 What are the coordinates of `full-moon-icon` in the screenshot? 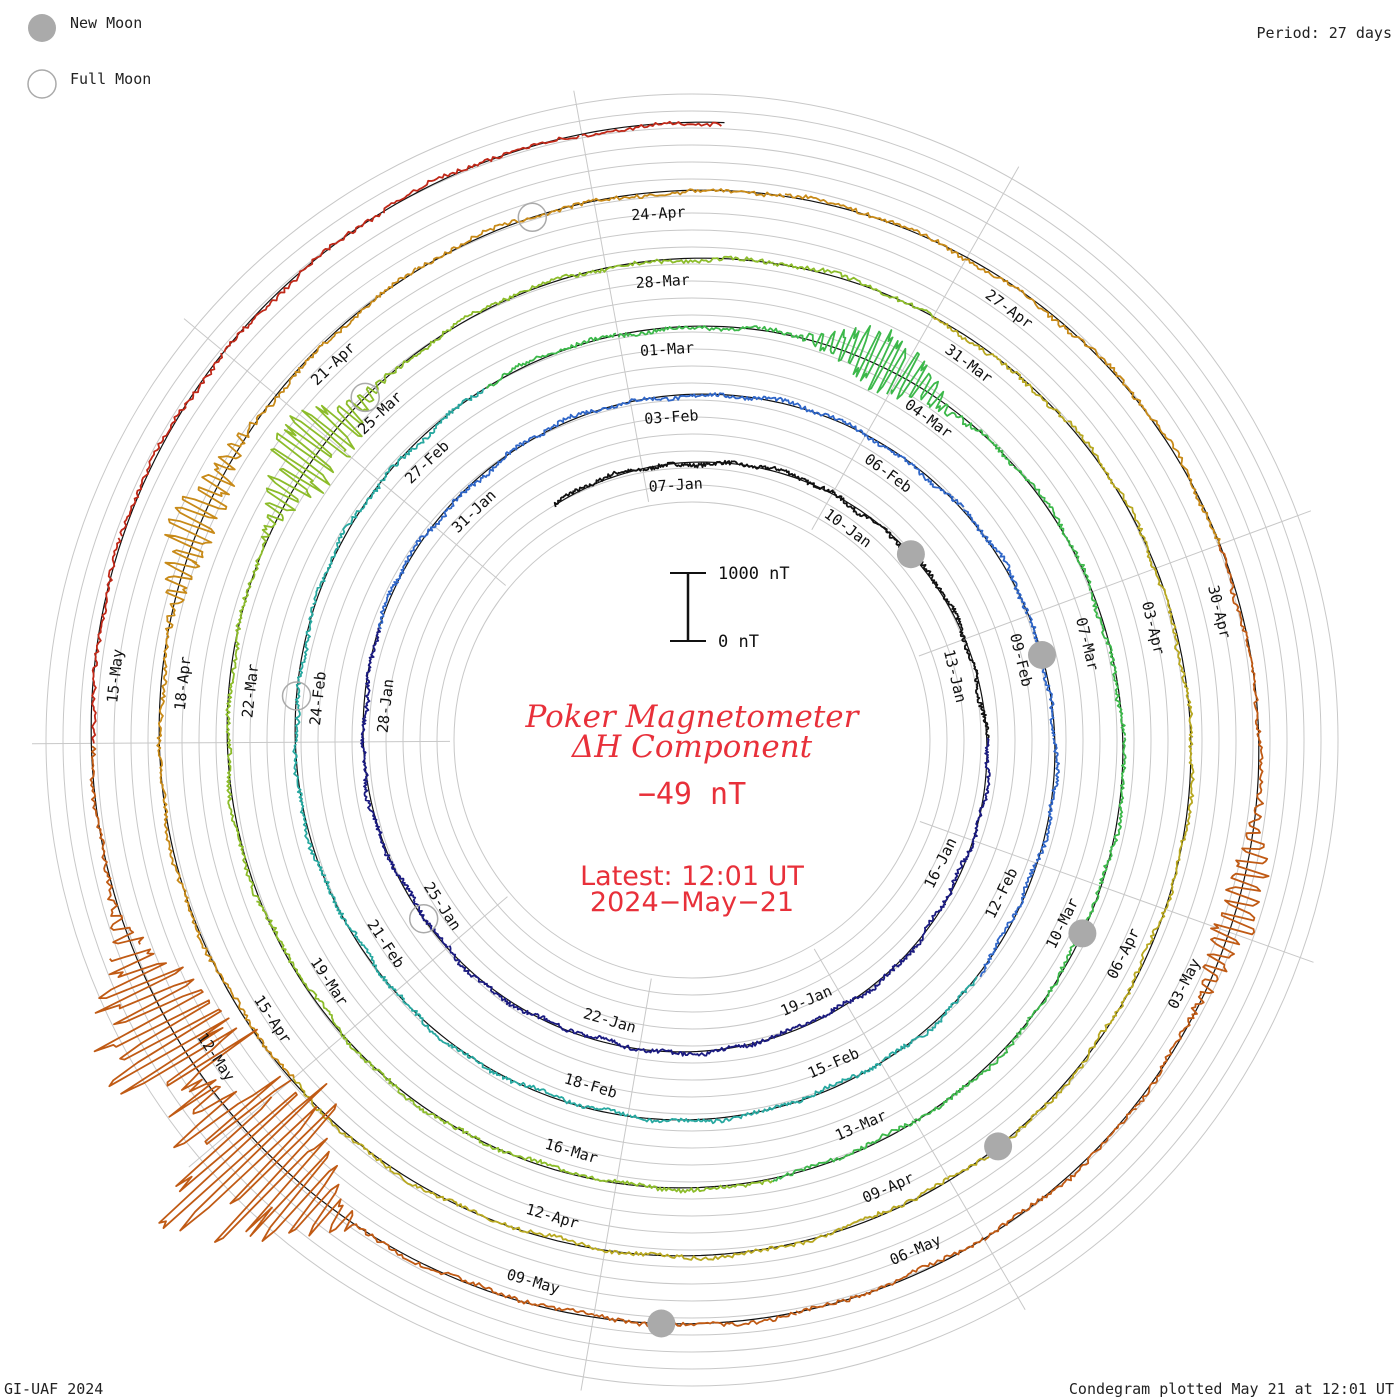 It's located at (42, 84).